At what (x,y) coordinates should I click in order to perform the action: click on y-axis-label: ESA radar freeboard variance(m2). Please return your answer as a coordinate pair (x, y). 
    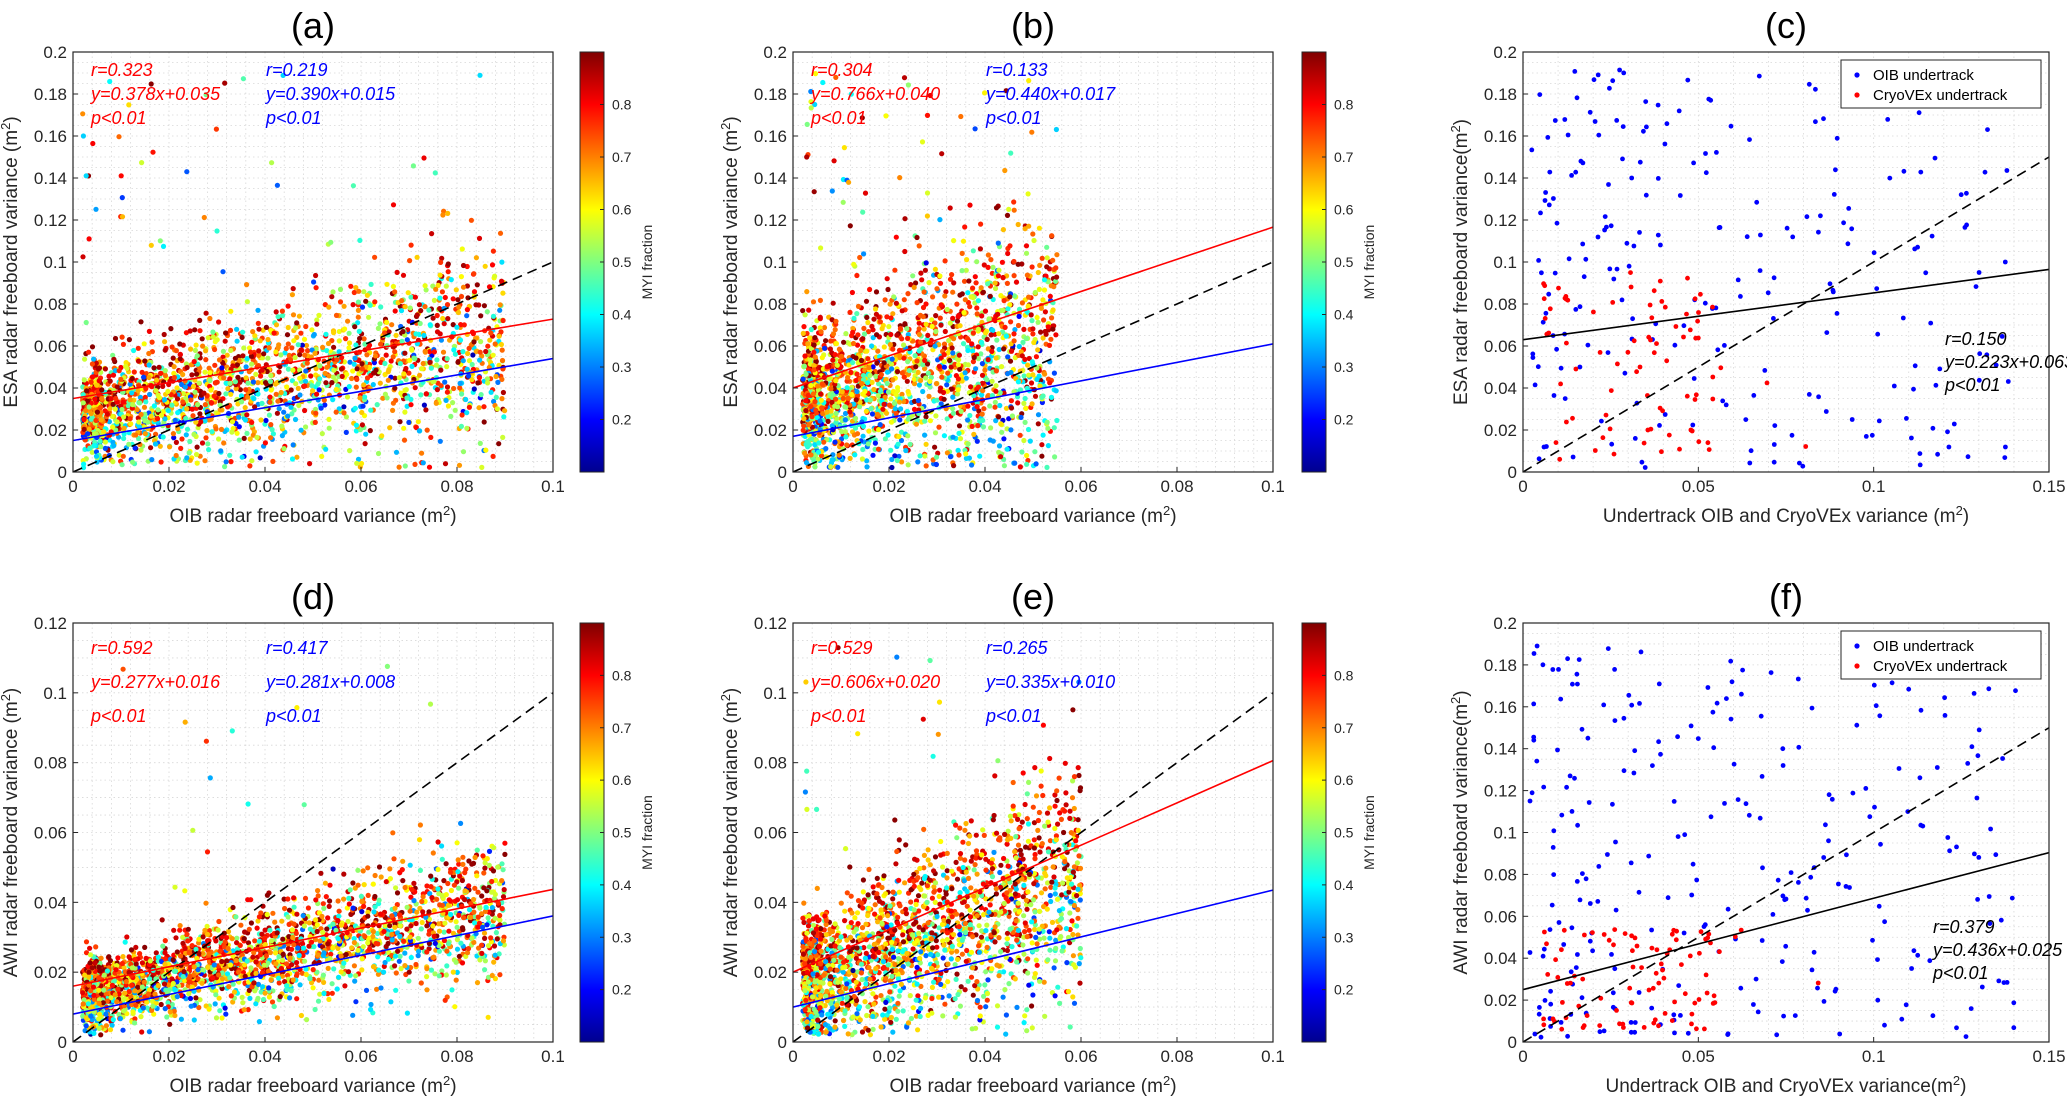
    Looking at the image, I should click on (1460, 262).